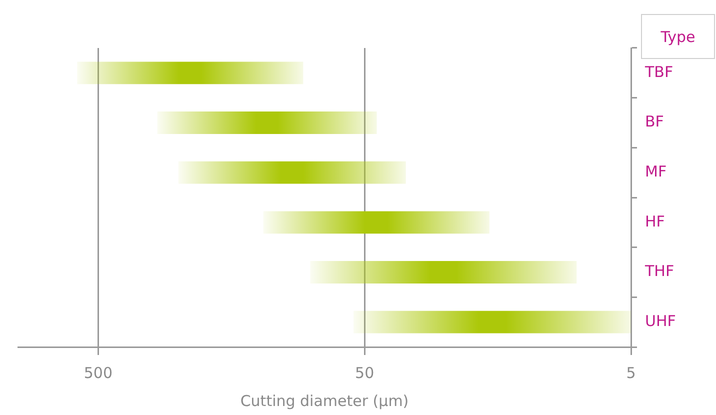 This screenshot has width=716, height=415. I want to click on x-axis-title: Cutting diameter (µm), so click(324, 401).